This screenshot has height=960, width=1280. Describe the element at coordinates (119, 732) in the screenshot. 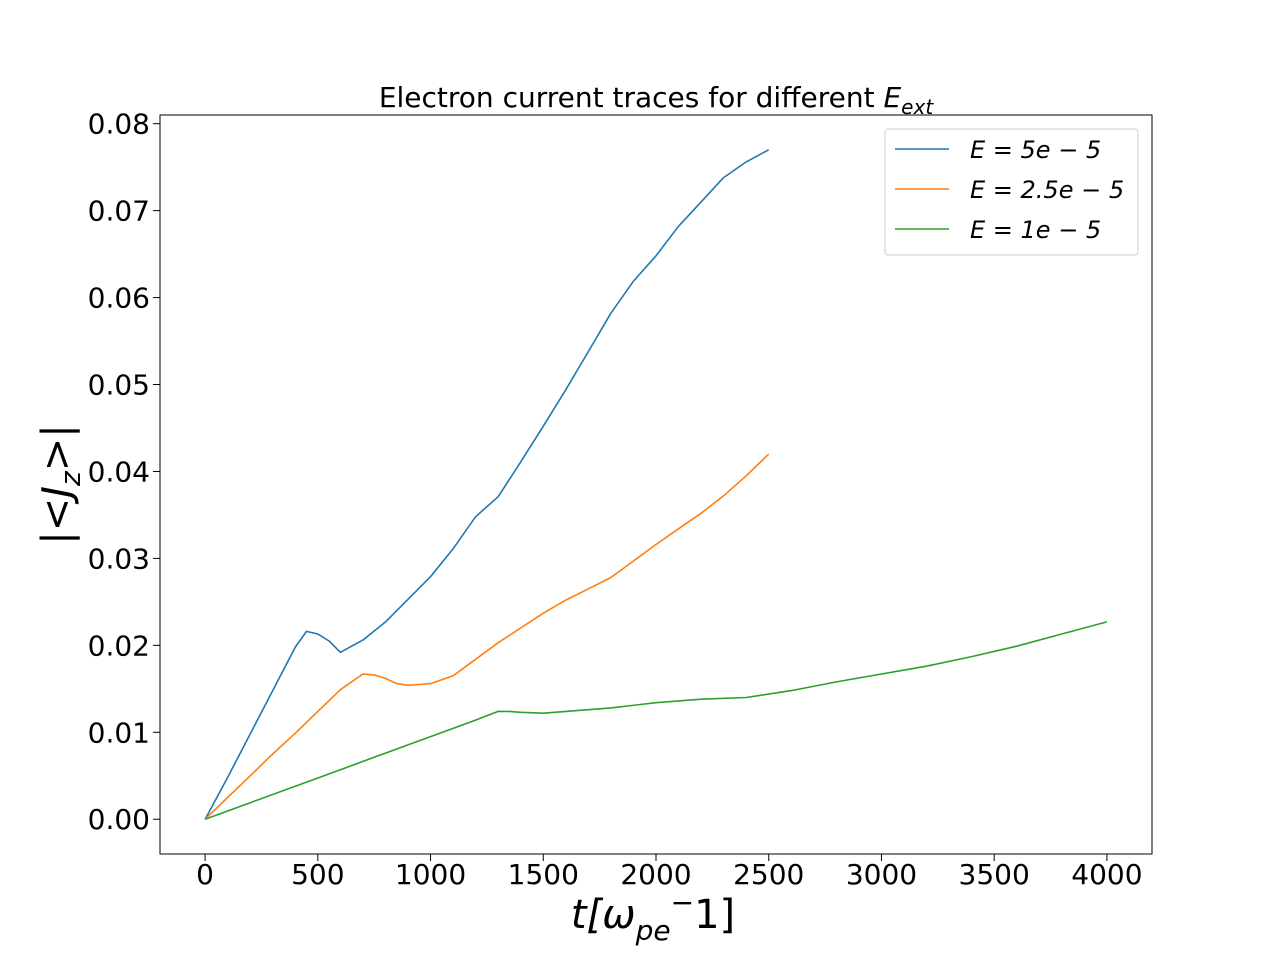

I see `y-tick-label: 0.01` at that location.